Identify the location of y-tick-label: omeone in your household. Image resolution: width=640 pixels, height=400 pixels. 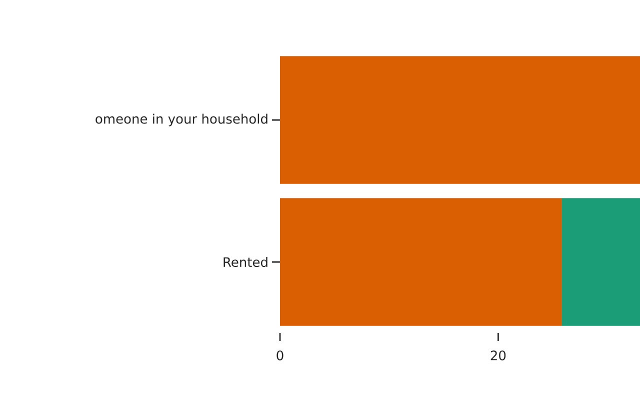
(182, 120).